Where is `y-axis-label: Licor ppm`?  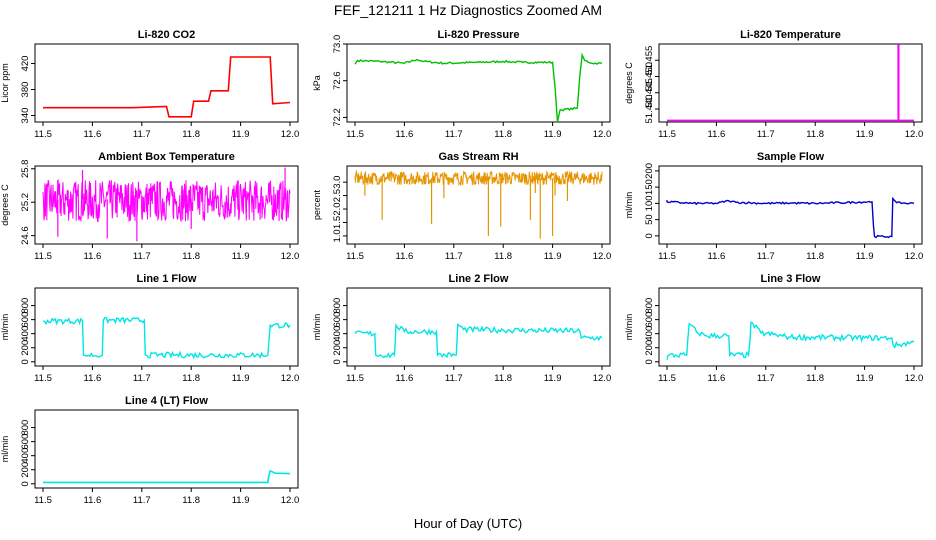
y-axis-label: Licor ppm is located at coordinates (5, 83).